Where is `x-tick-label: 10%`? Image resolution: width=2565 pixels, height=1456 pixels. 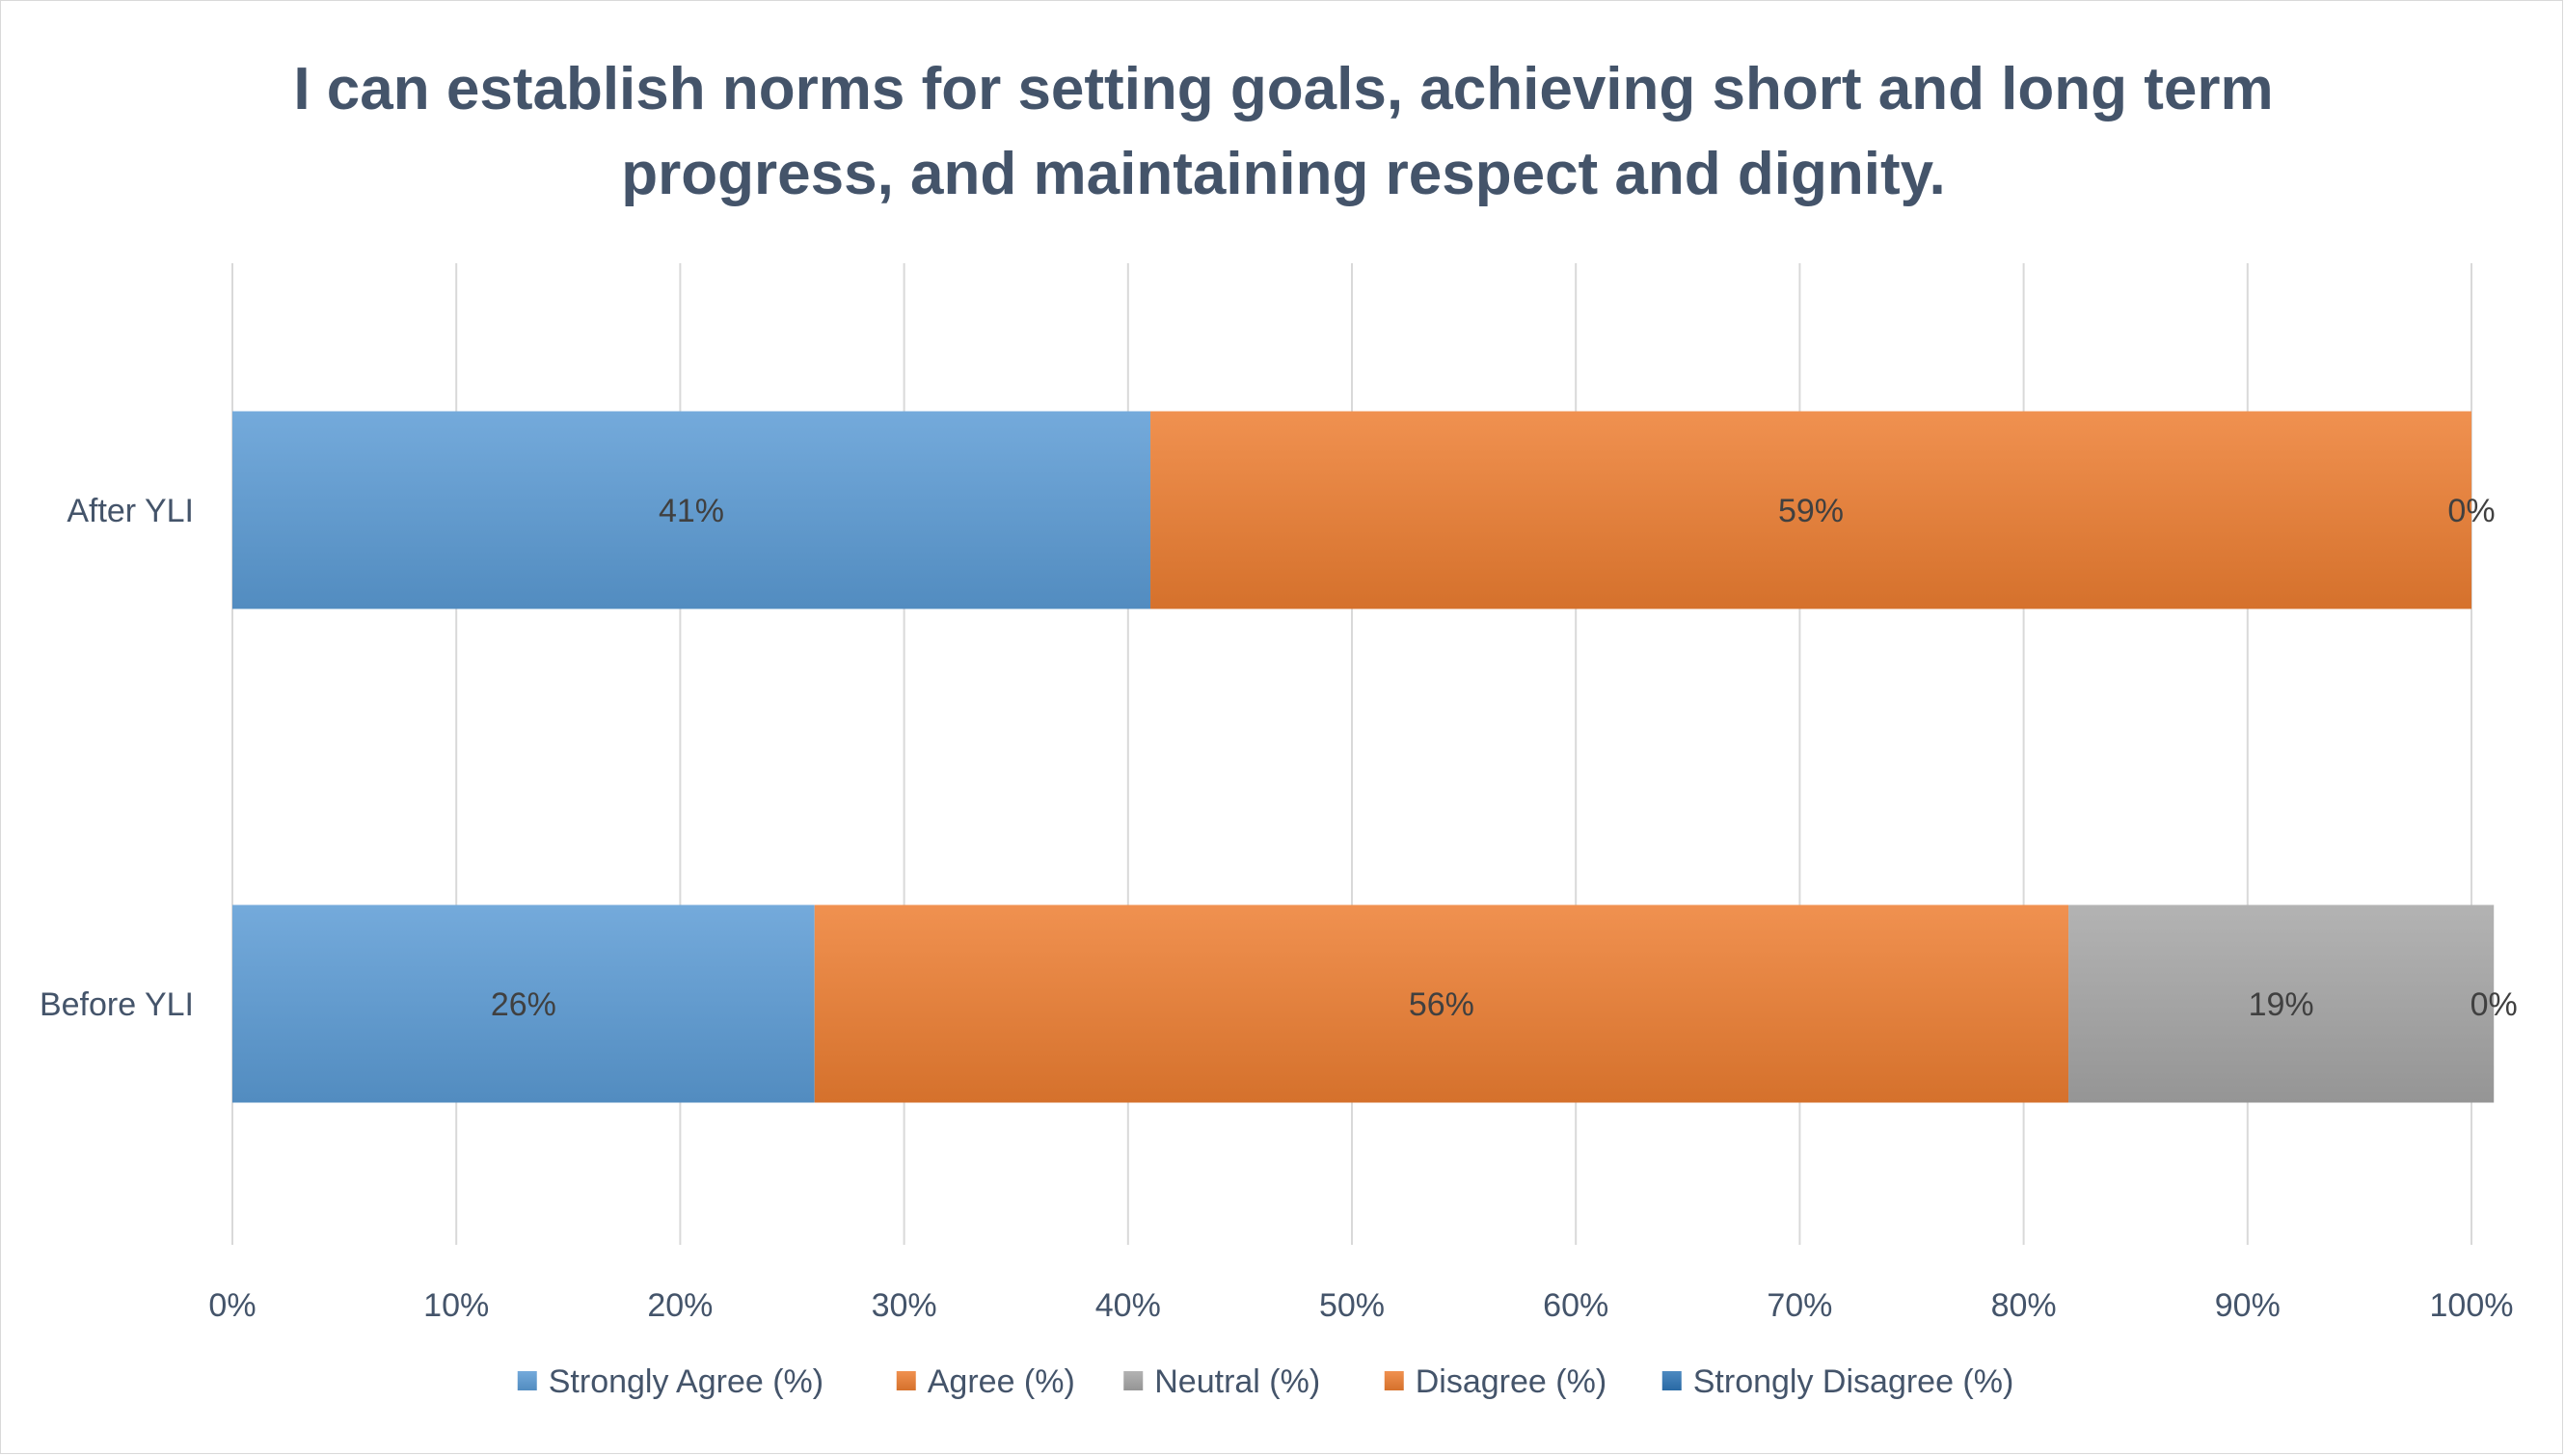
x-tick-label: 10% is located at coordinates (456, 1305).